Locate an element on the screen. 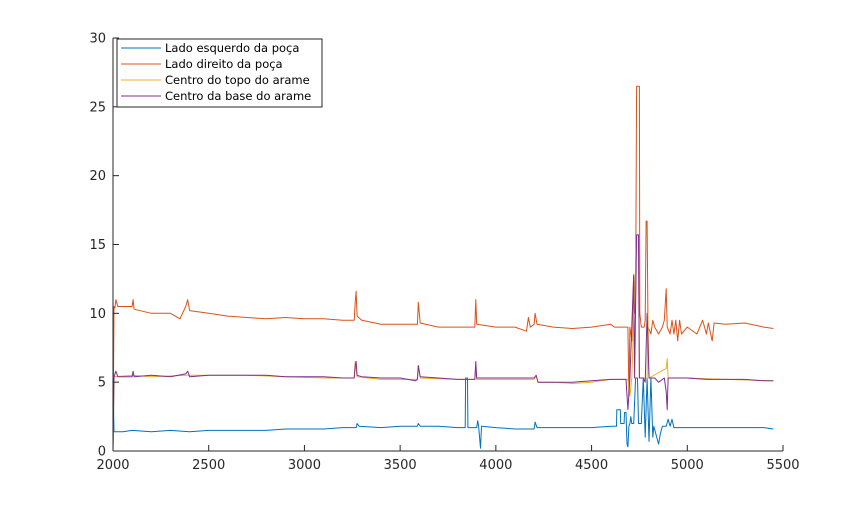 The height and width of the screenshot is (507, 866). x-tick-label: 2000 is located at coordinates (112, 465).